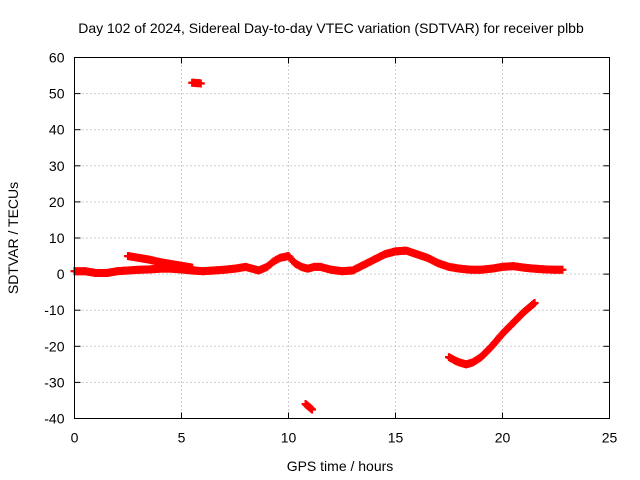 The width and height of the screenshot is (640, 480). I want to click on x-tick-label: 5, so click(182, 438).